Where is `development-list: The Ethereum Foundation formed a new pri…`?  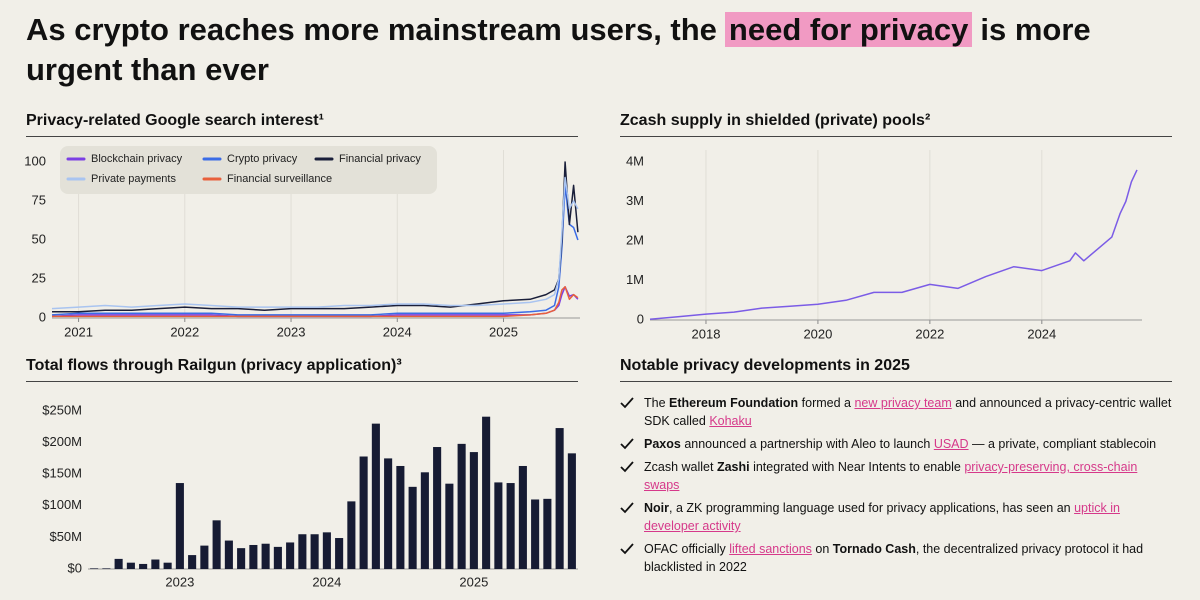 development-list: The Ethereum Foundation formed a new pri… is located at coordinates (897, 487).